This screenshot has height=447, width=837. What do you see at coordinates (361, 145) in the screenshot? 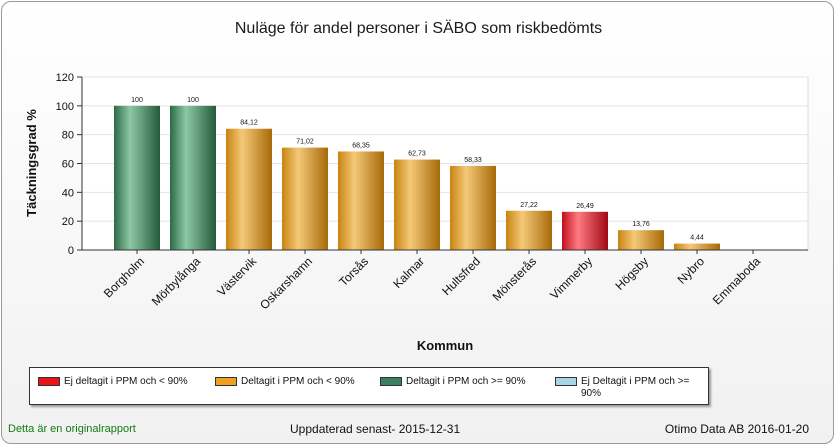
I see `data-label: 68,35` at bounding box center [361, 145].